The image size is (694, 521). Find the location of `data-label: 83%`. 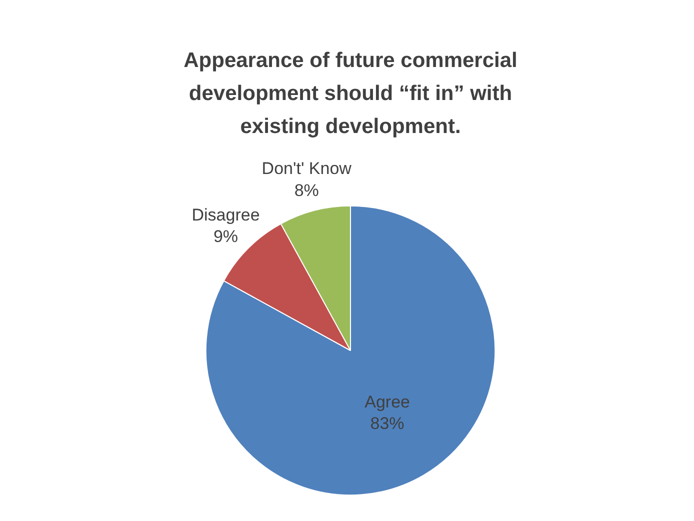

data-label: 83% is located at coordinates (387, 424).